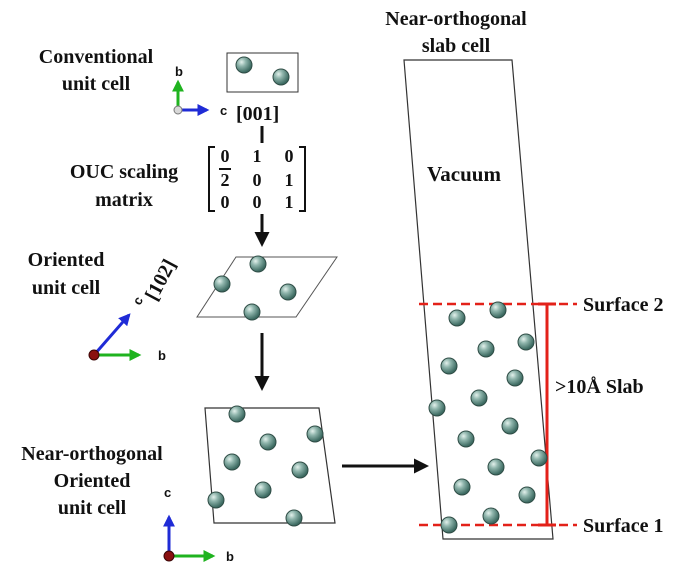  Describe the element at coordinates (599, 386) in the screenshot. I see `slab-thickness-label: >10Å Slab` at that location.